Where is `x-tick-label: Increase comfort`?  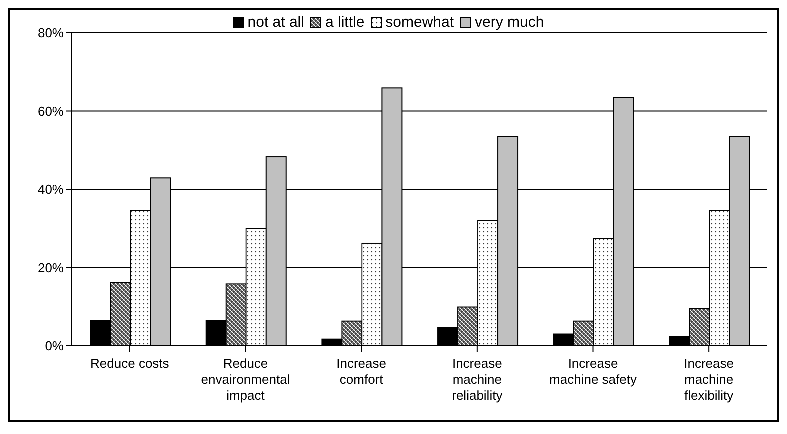
x-tick-label: Increase comfort is located at coordinates (361, 371).